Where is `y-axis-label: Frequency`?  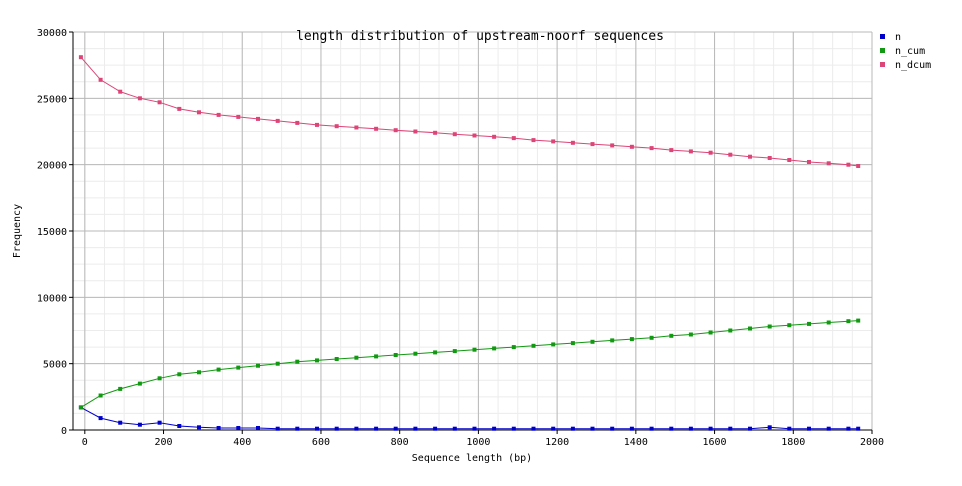 y-axis-label: Frequency is located at coordinates (17, 231).